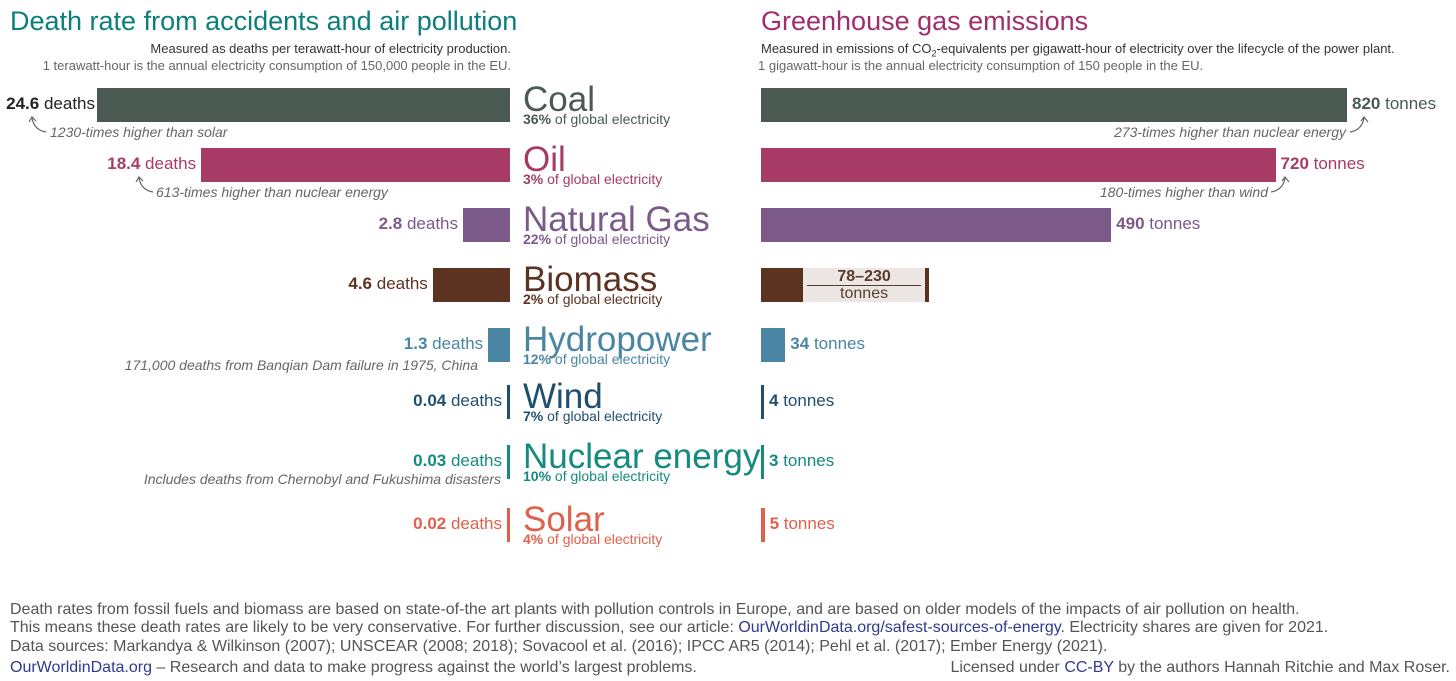 The image size is (1456, 681). What do you see at coordinates (139, 132) in the screenshot?
I see `coal-death-annotation: 1230-times higher than solar` at bounding box center [139, 132].